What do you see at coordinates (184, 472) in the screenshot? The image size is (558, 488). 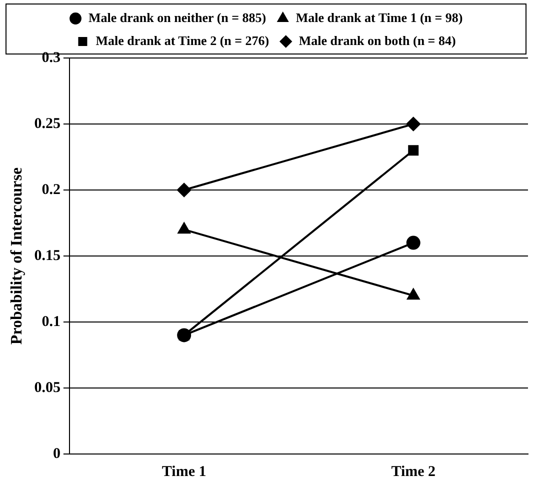 I see `x-tick-label: Time 1` at bounding box center [184, 472].